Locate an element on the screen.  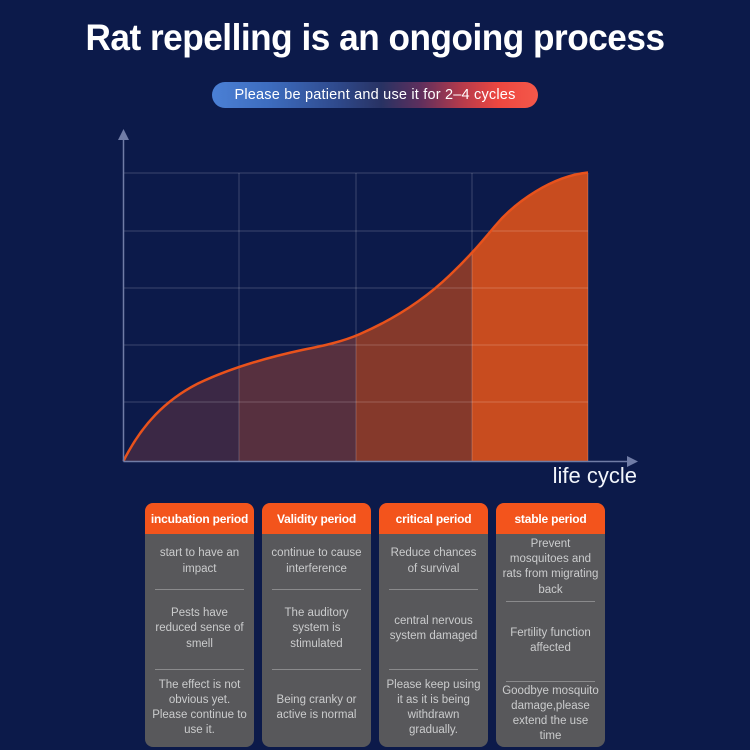
period-cell: Pests have reduced sense of smell is located at coordinates (199, 629).